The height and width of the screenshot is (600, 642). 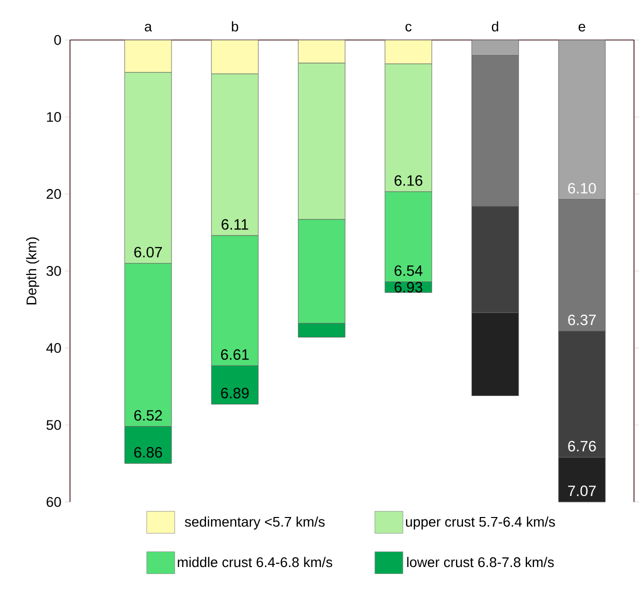 What do you see at coordinates (582, 28) in the screenshot?
I see `x-tick-label: e` at bounding box center [582, 28].